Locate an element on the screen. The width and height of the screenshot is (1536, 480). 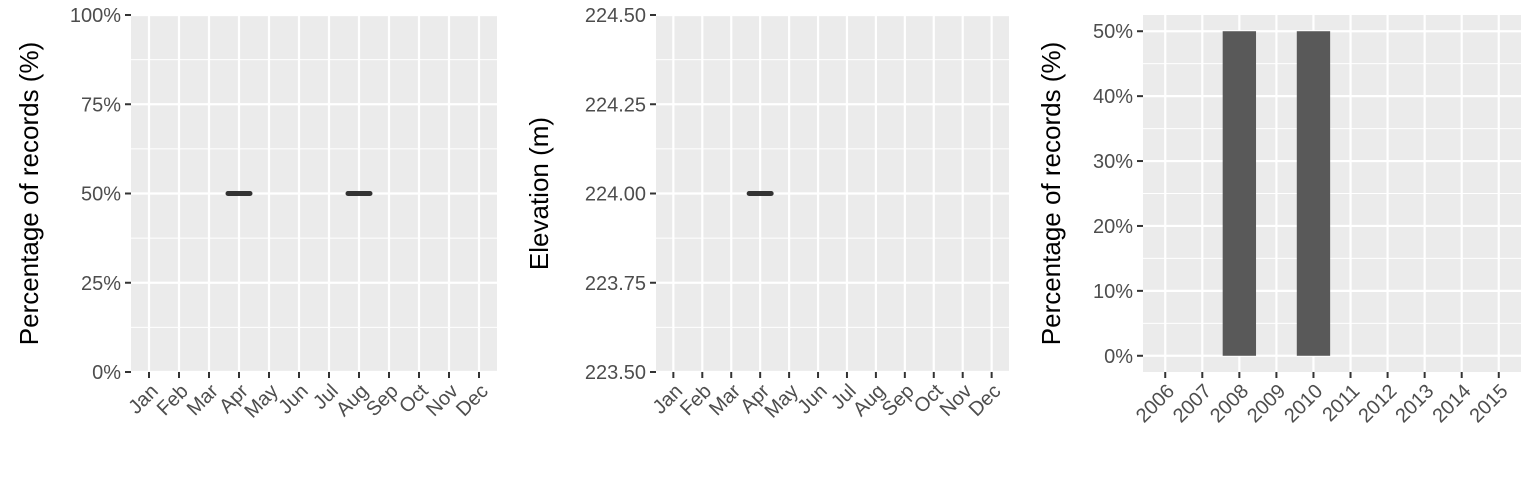
y-tick-label: 223.50 is located at coordinates (615, 373).